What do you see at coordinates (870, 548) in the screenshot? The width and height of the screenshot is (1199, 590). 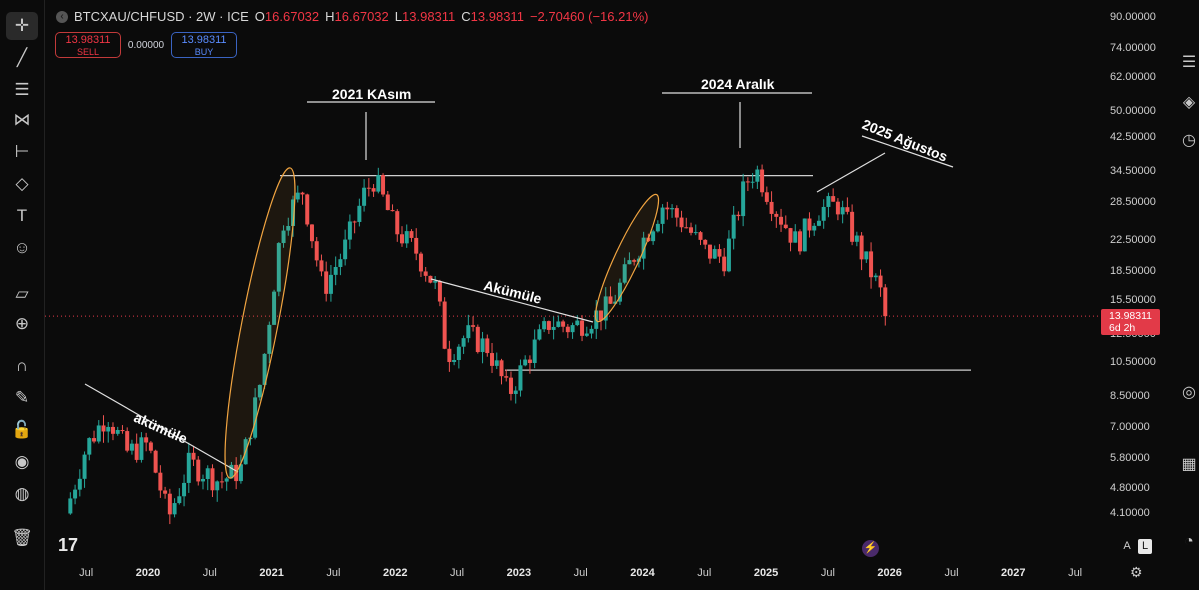 I see `bolt-icon: ⚡` at bounding box center [870, 548].